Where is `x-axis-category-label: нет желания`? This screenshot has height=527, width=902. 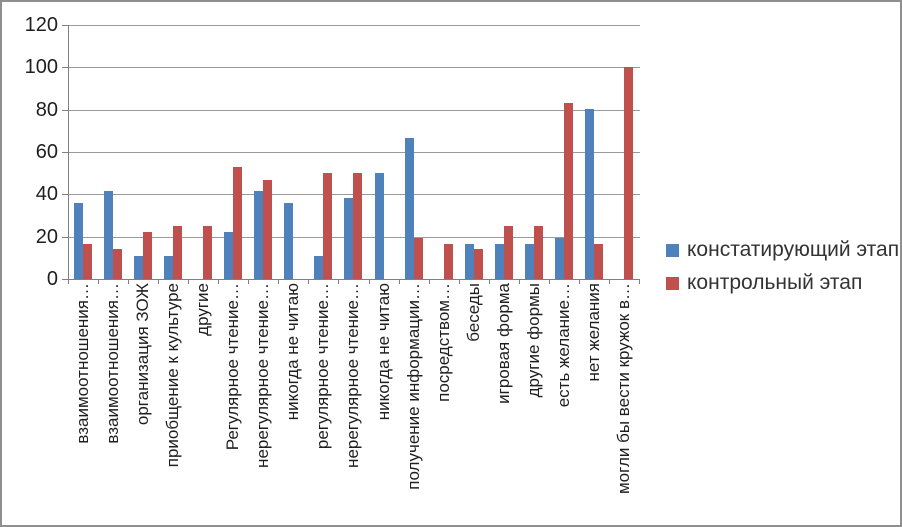
x-axis-category-label: нет желания is located at coordinates (593, 332).